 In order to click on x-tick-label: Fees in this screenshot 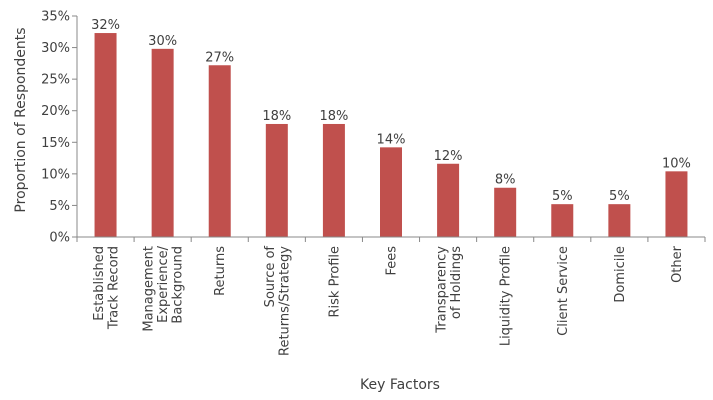, I will do `click(392, 261)`.